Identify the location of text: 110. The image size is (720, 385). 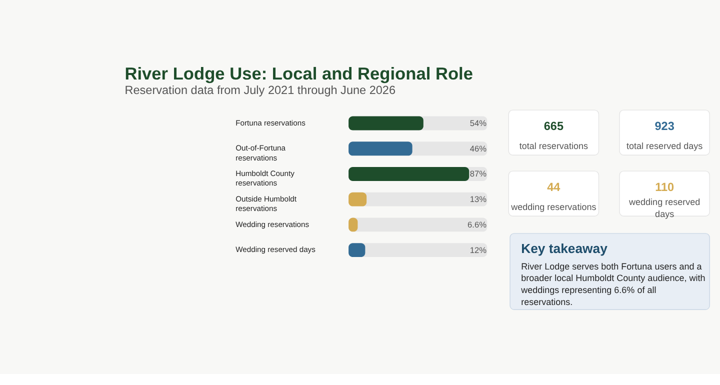
(665, 187).